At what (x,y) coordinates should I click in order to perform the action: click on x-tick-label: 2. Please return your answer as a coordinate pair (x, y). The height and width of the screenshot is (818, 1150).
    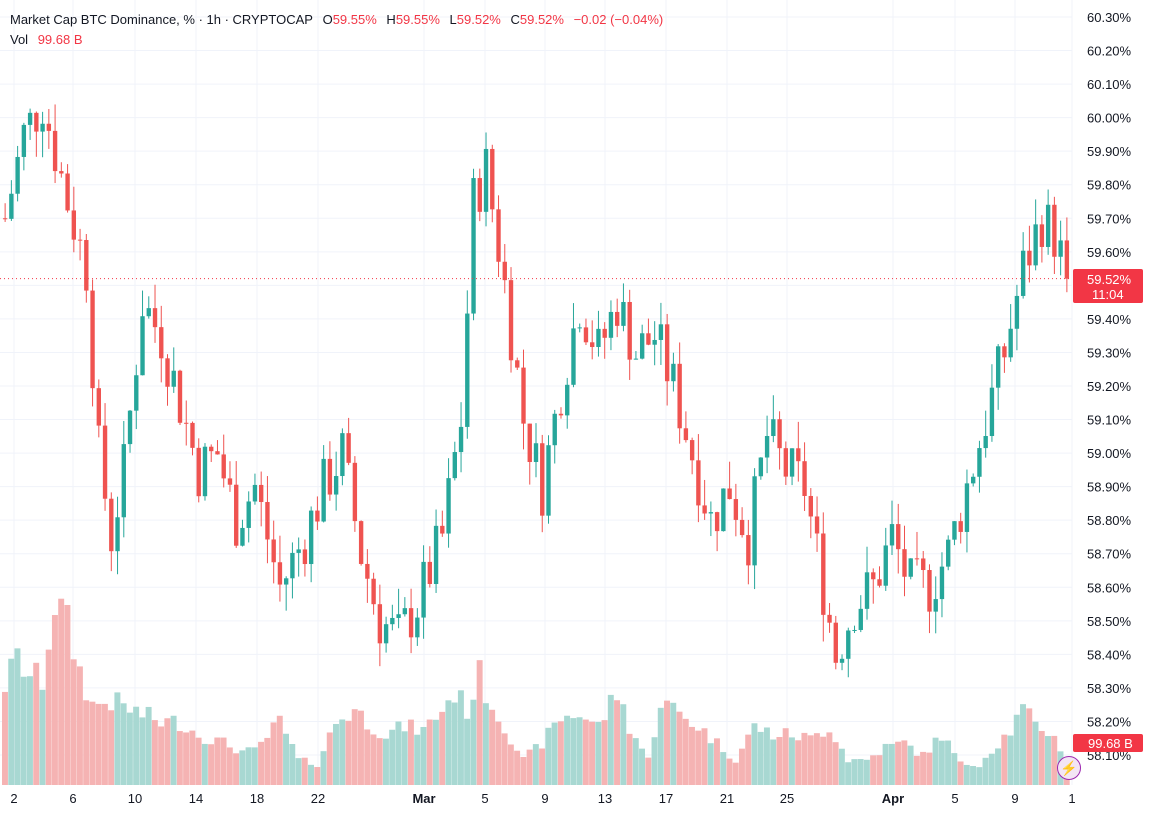
    Looking at the image, I should click on (13, 798).